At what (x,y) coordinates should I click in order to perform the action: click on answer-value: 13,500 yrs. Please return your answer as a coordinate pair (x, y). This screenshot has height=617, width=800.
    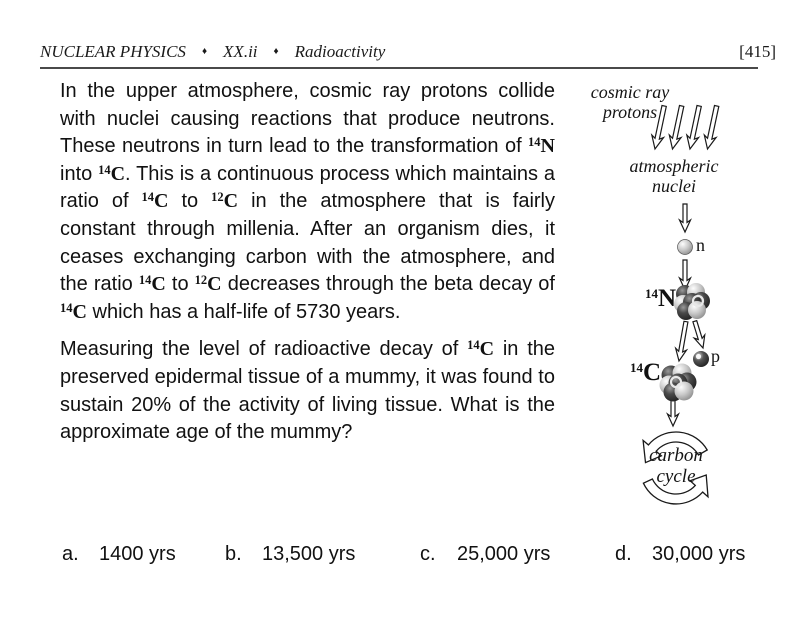
    Looking at the image, I should click on (309, 554).